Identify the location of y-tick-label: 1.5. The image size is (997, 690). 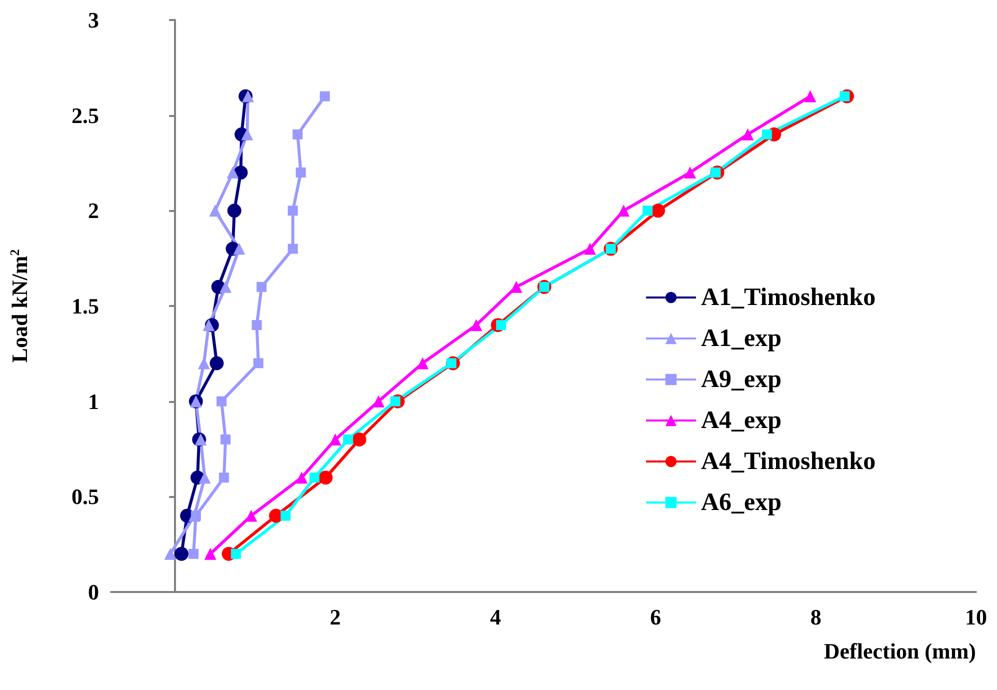
(85, 306).